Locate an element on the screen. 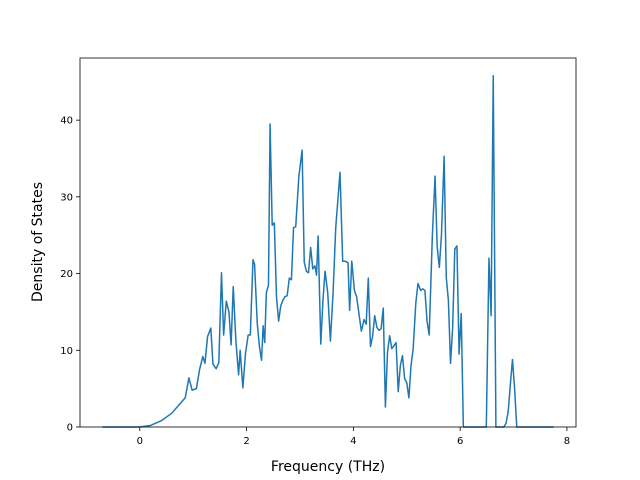 This screenshot has height=480, width=640. y-tick-label: 10 is located at coordinates (66, 351).